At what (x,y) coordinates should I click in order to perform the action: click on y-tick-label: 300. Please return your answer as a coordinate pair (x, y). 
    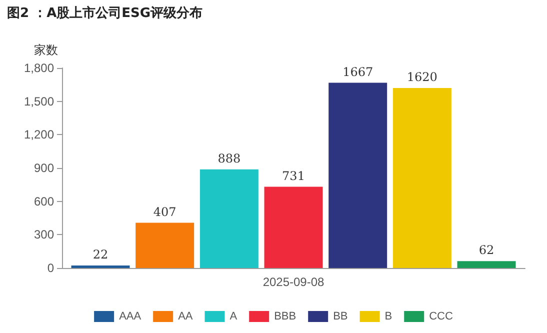
    Looking at the image, I should click on (44, 235).